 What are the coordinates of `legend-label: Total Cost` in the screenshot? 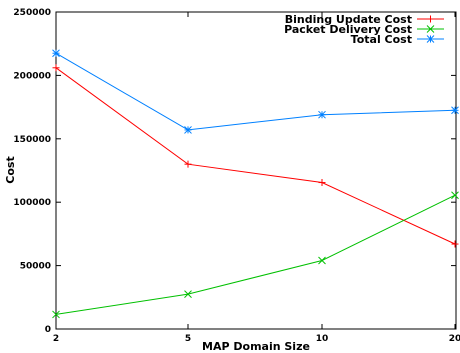 It's located at (381, 39).